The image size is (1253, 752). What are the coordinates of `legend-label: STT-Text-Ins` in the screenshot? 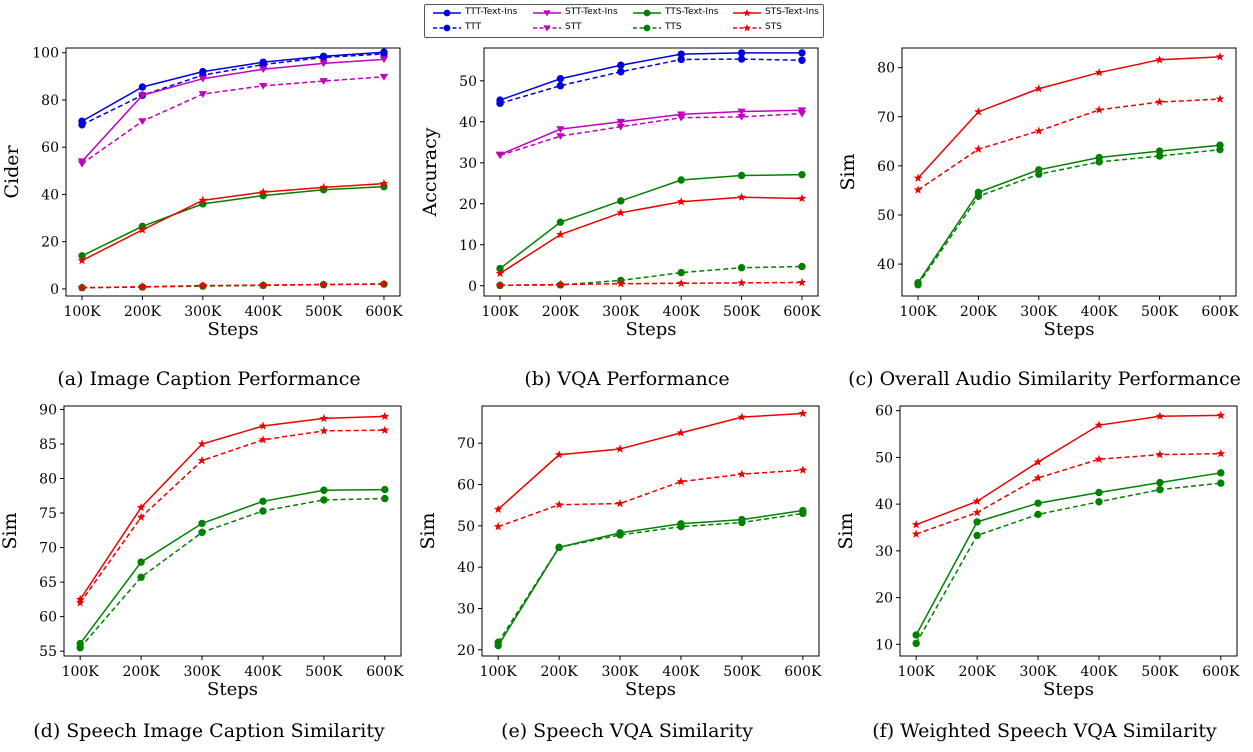 It's located at (591, 12).